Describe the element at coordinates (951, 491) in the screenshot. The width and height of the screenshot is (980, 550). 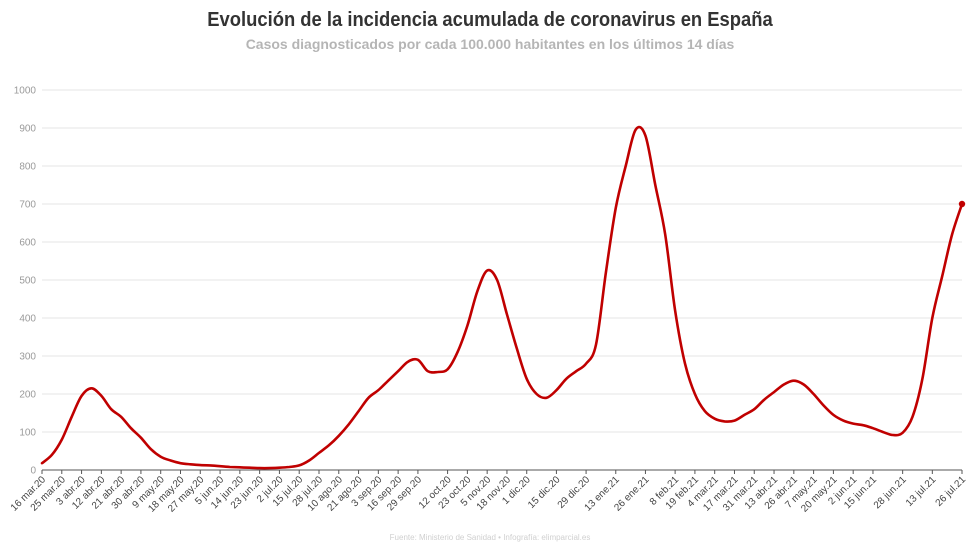
I see `x-tick-label: 26 jul.21` at that location.